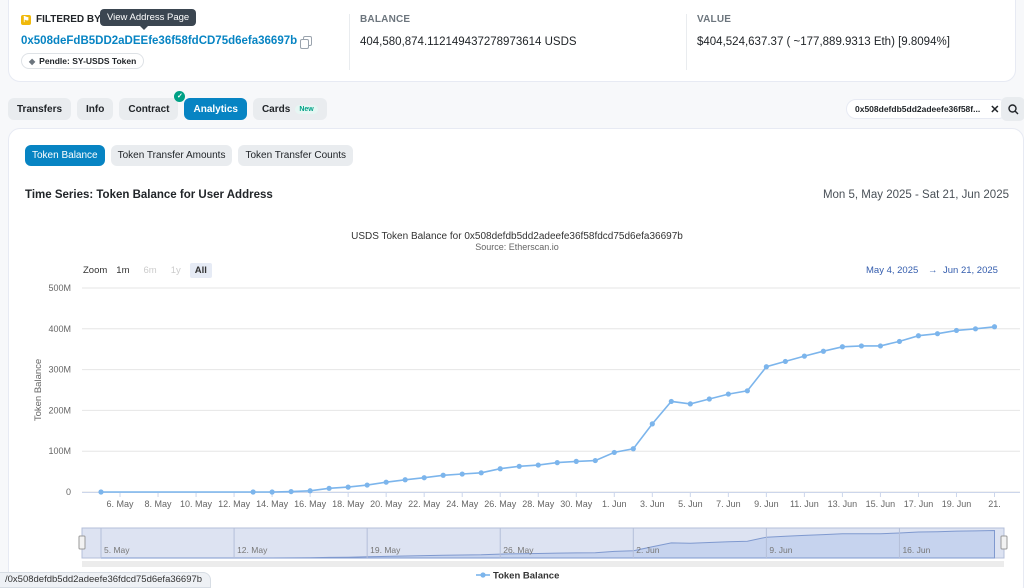 This screenshot has width=1024, height=588. Describe the element at coordinates (766, 504) in the screenshot. I see `x-tick-label: 9. Jun` at that location.